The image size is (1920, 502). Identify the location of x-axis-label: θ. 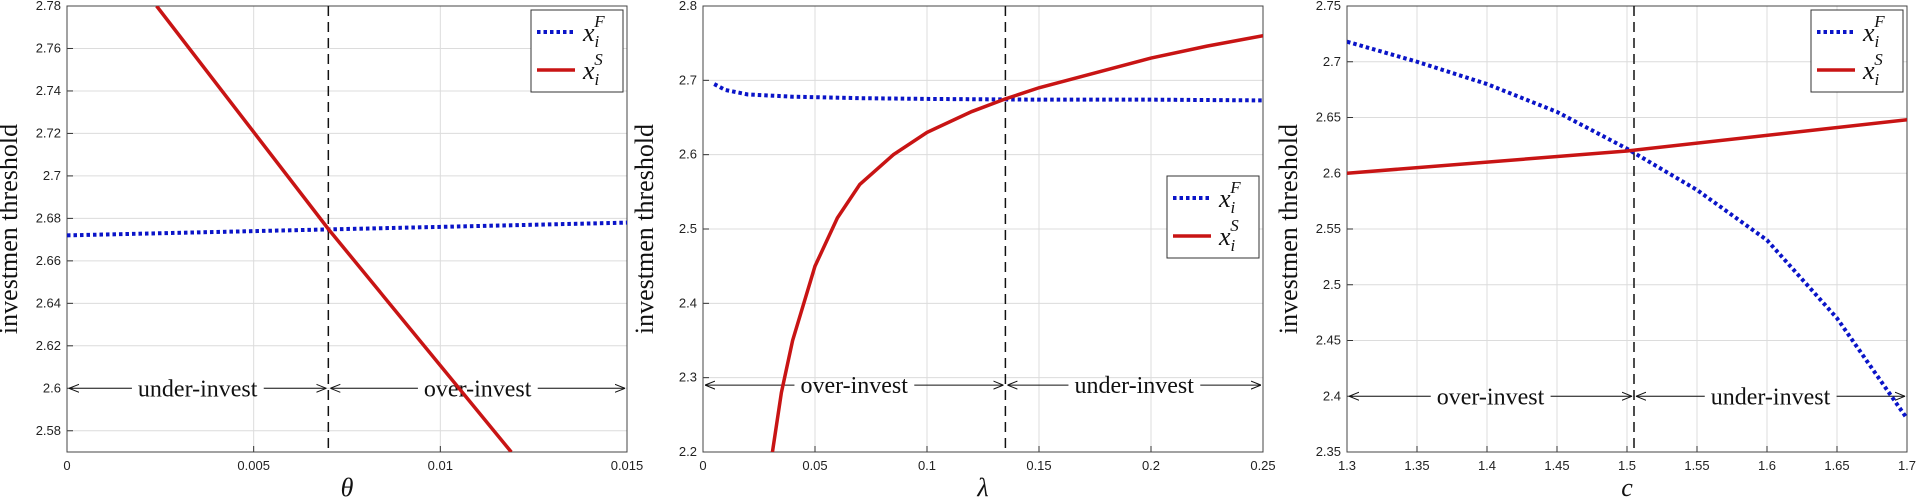
(347, 487).